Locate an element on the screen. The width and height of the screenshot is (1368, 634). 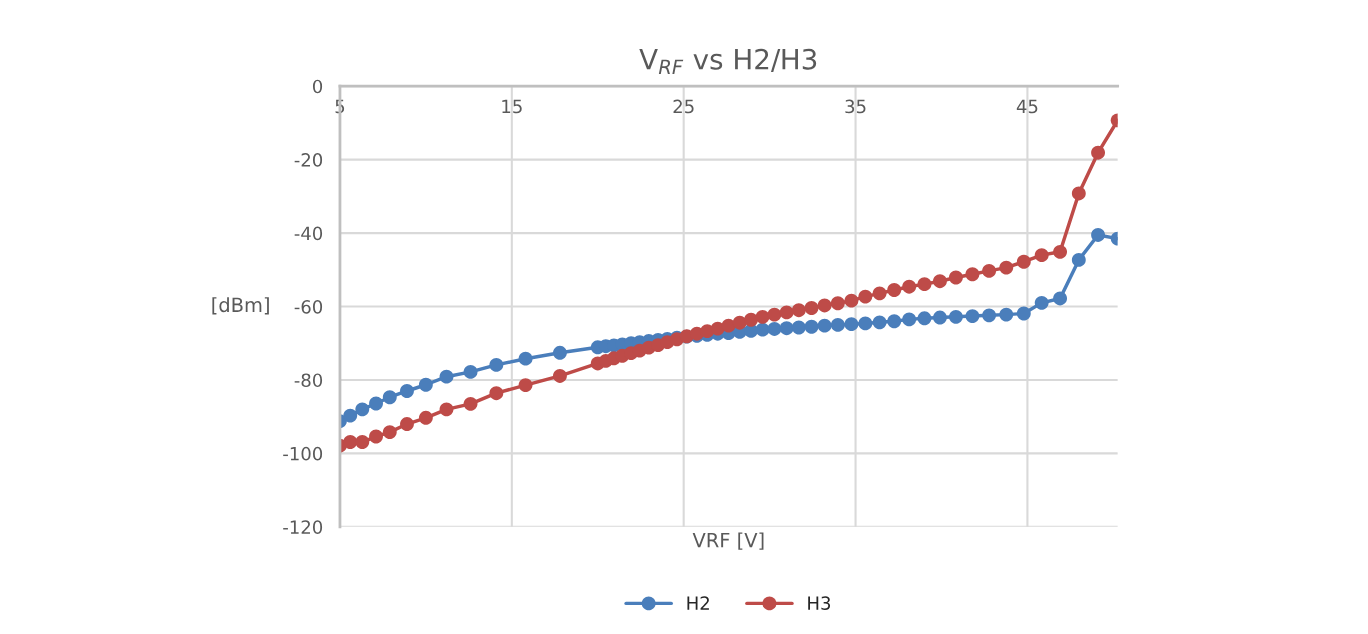
chart-title: V$_{RF}$ vs H2/H3 is located at coordinates (728, 61).